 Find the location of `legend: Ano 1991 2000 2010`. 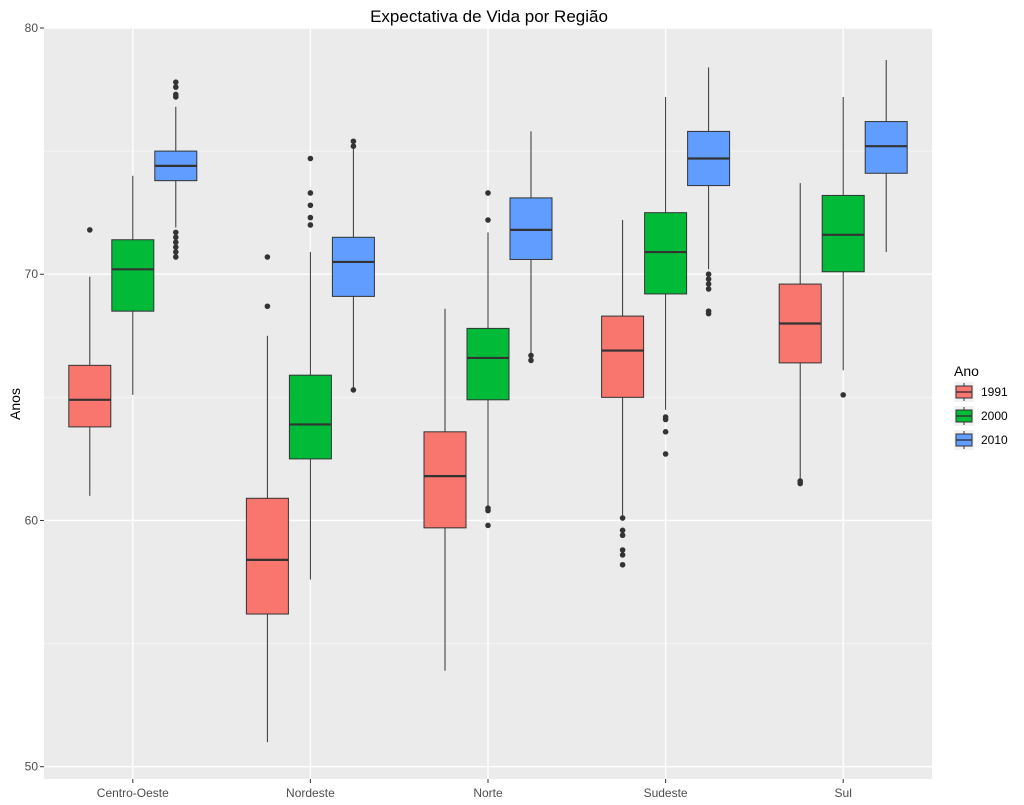

legend: Ano 1991 2000 2010 is located at coordinates (981, 406).